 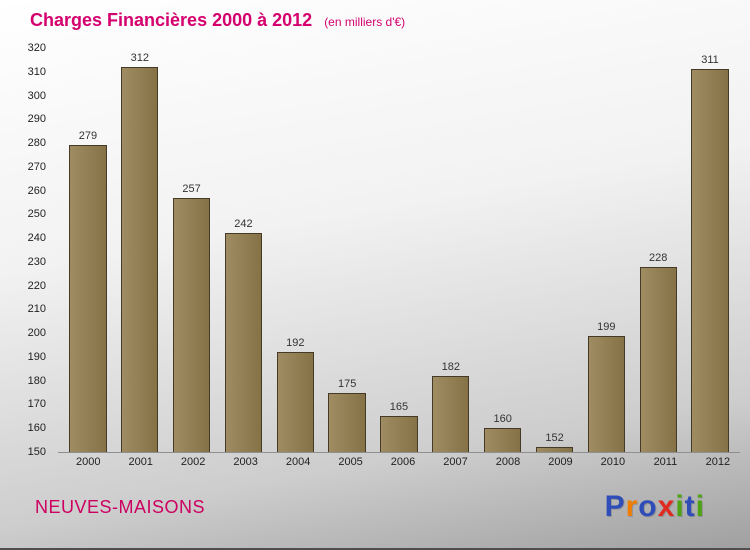 What do you see at coordinates (632, 506) in the screenshot?
I see `logo-letter: r` at bounding box center [632, 506].